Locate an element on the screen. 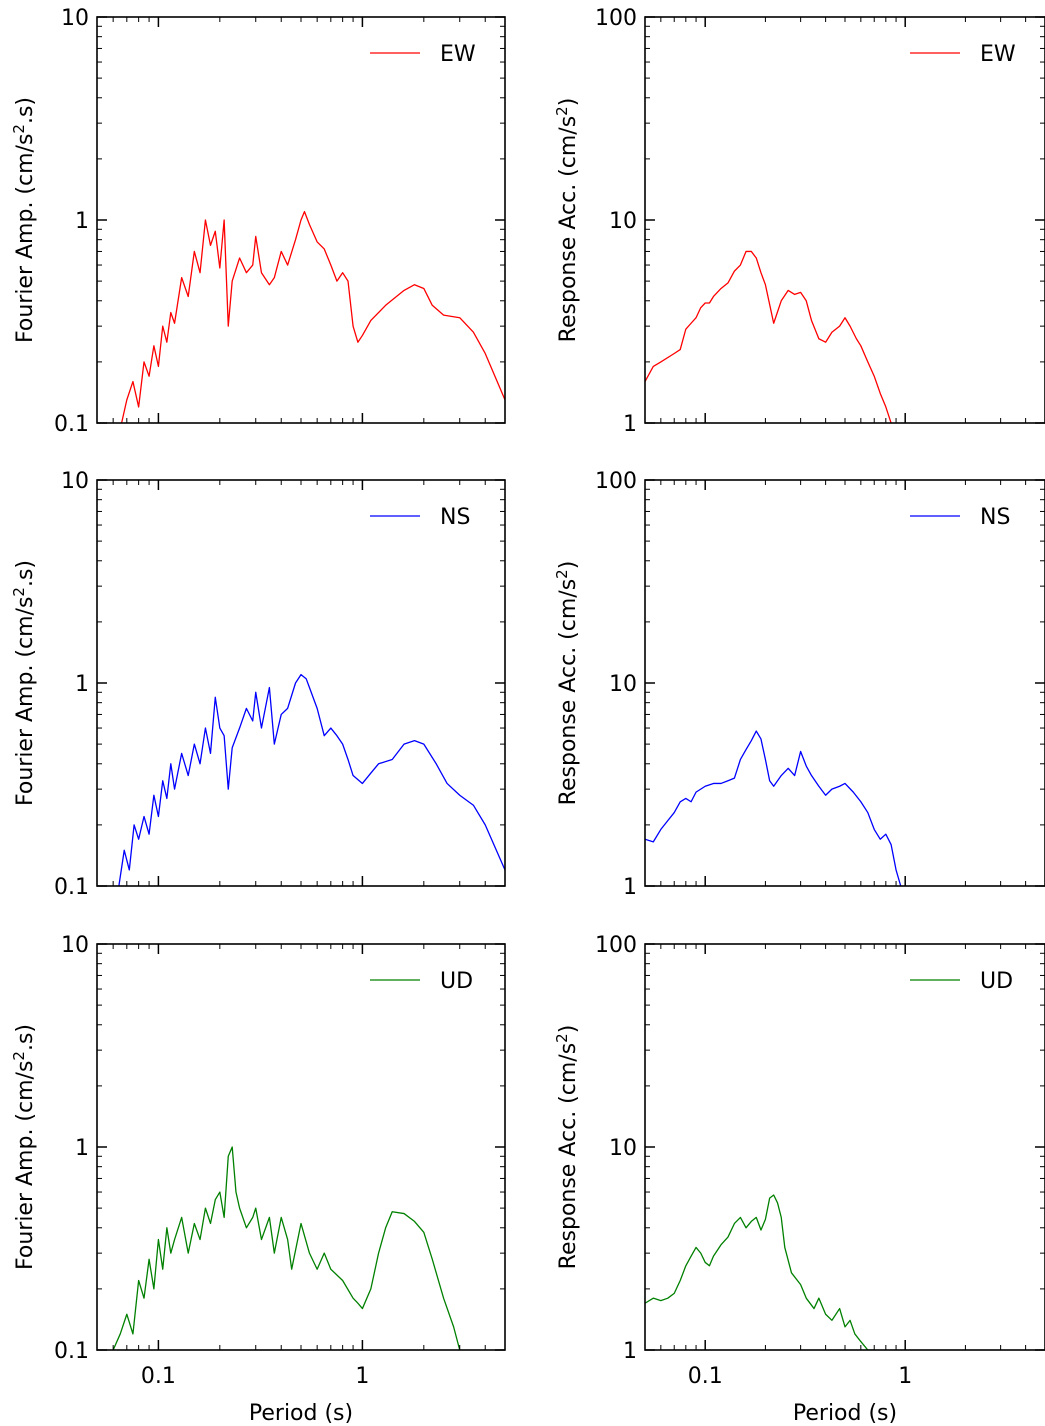  panel-fourier-ns: 0.1 1 10 Fourier Amp. (cm/s2.s) NS is located at coordinates (258, 684).